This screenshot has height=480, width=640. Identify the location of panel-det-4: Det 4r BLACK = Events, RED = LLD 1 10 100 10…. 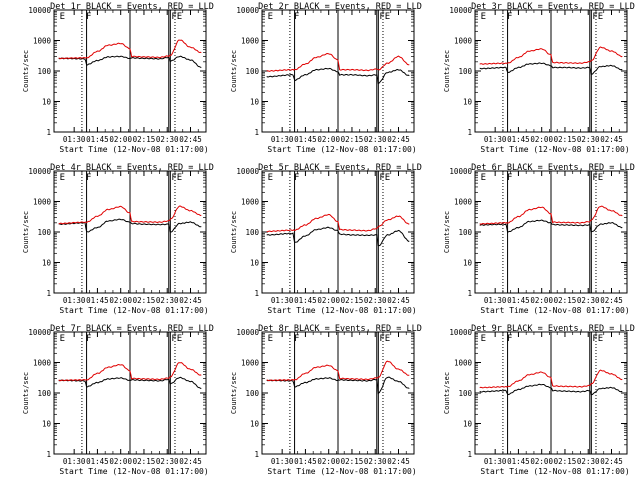
(118, 239).